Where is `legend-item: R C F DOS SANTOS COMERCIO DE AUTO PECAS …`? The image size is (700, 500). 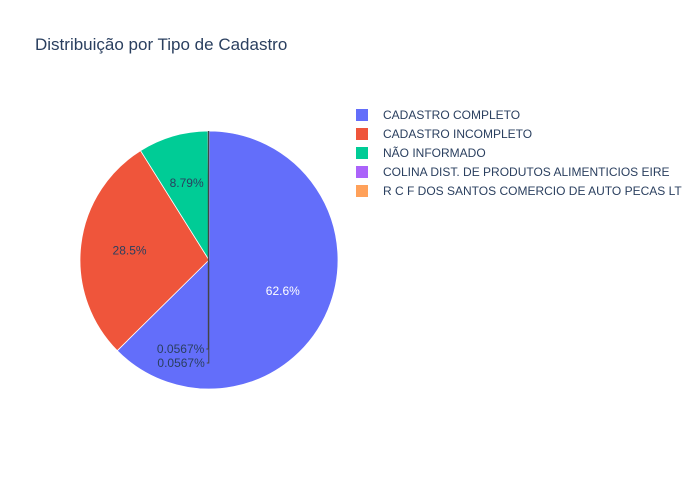 legend-item: R C F DOS SANTOS COMERCIO DE AUTO PECAS … is located at coordinates (519, 190).